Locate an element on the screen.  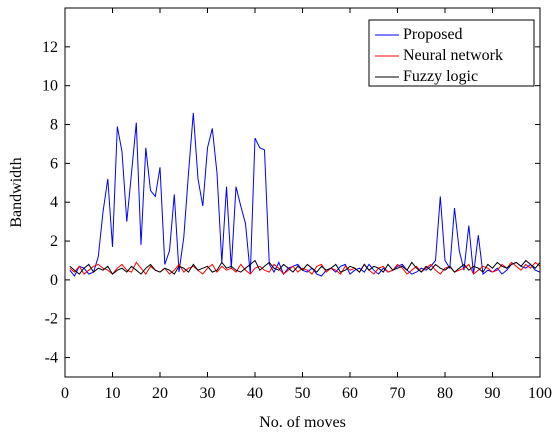
x-tick-label: 40 is located at coordinates (255, 393).